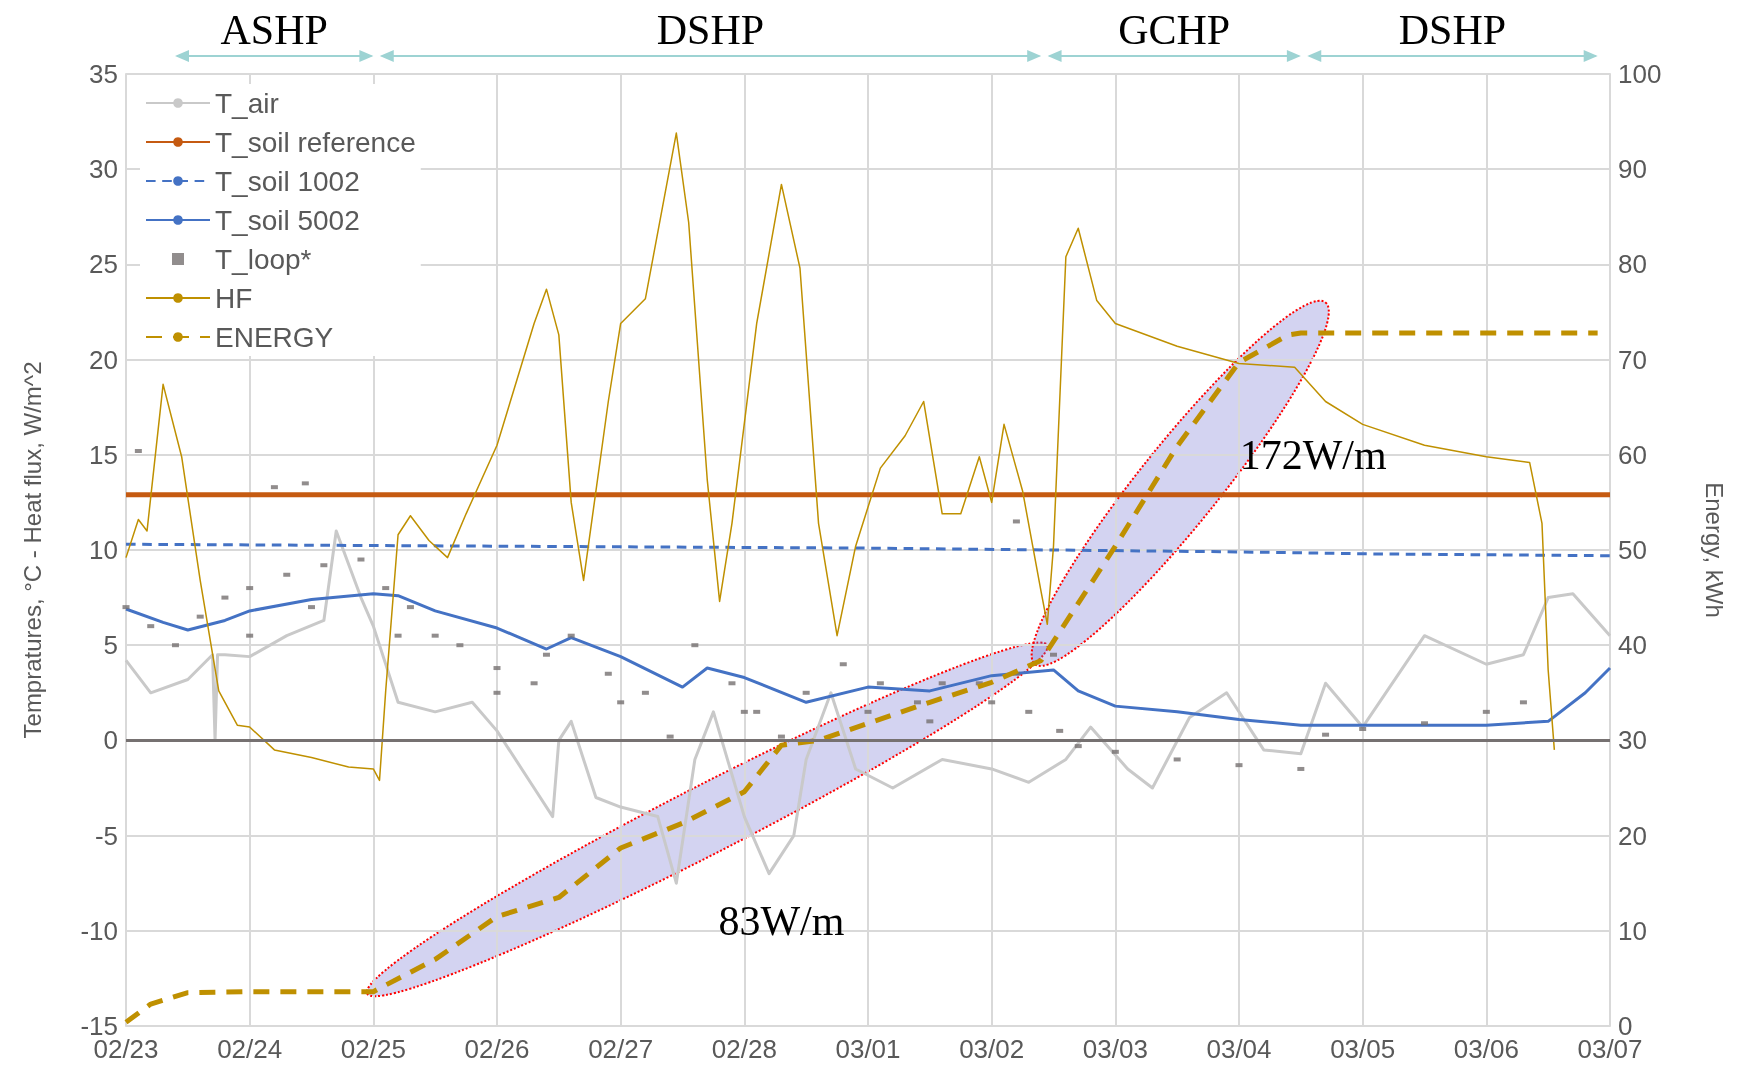  What do you see at coordinates (1632, 645) in the screenshot?
I see `y2-tick-label: 40` at bounding box center [1632, 645].